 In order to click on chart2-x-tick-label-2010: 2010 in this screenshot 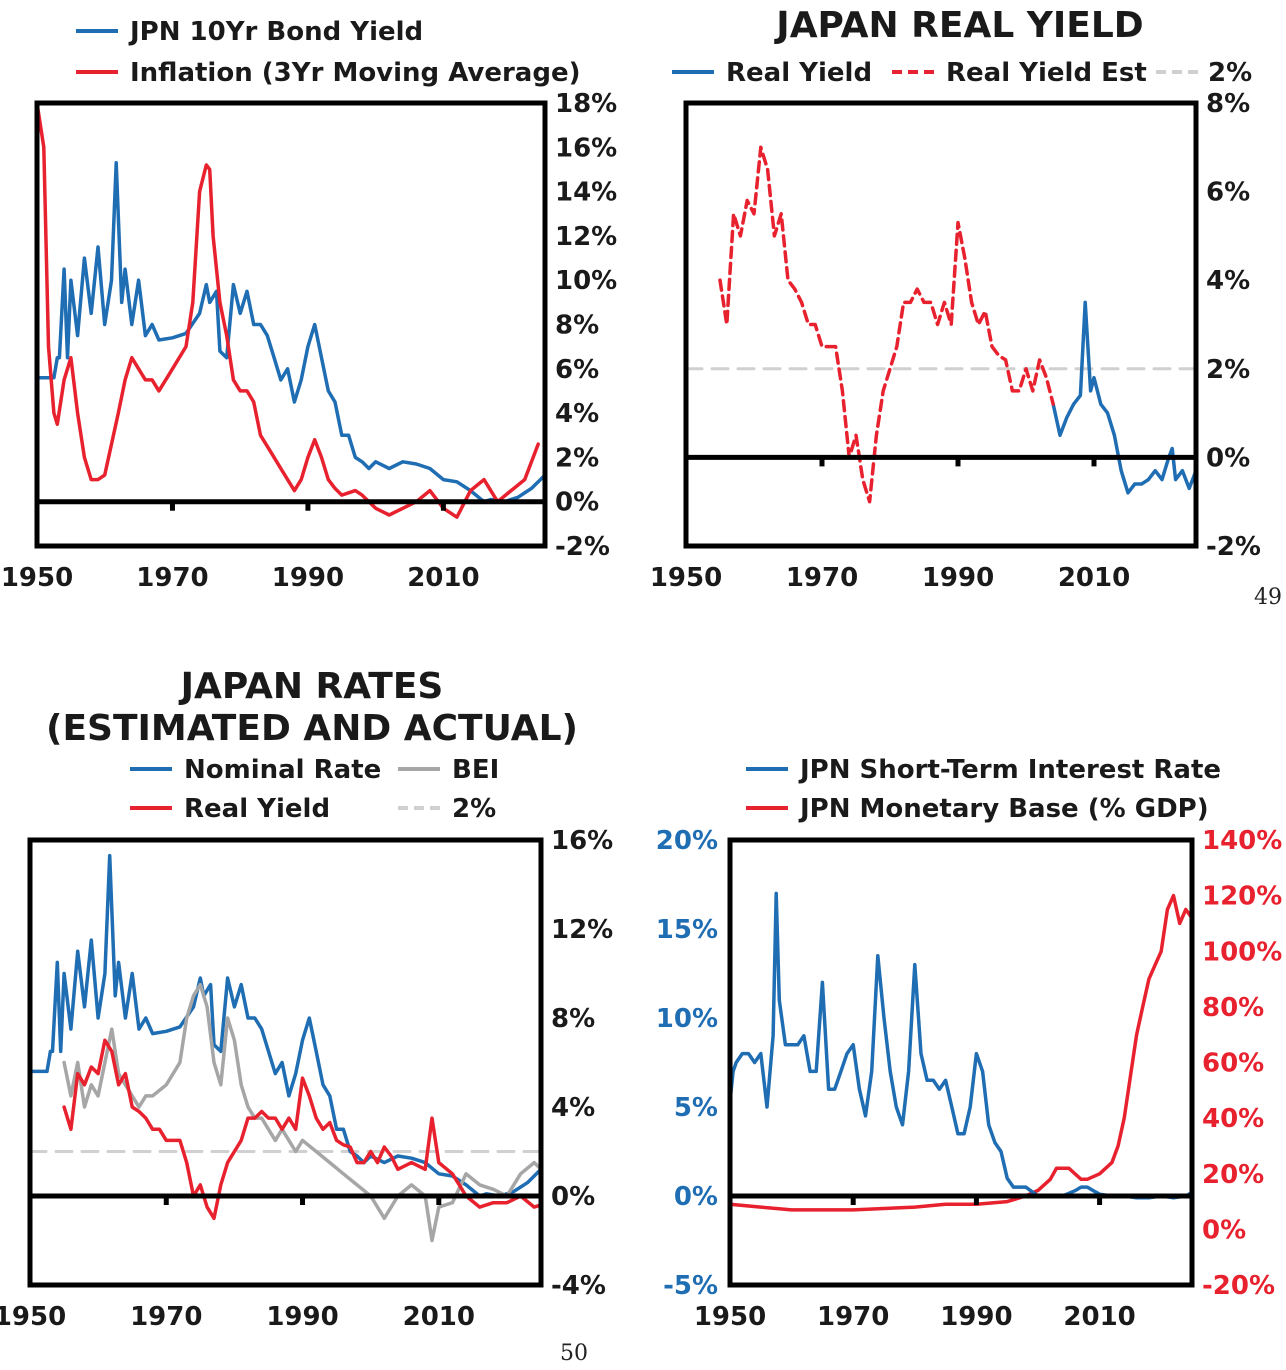, I will do `click(1094, 578)`.